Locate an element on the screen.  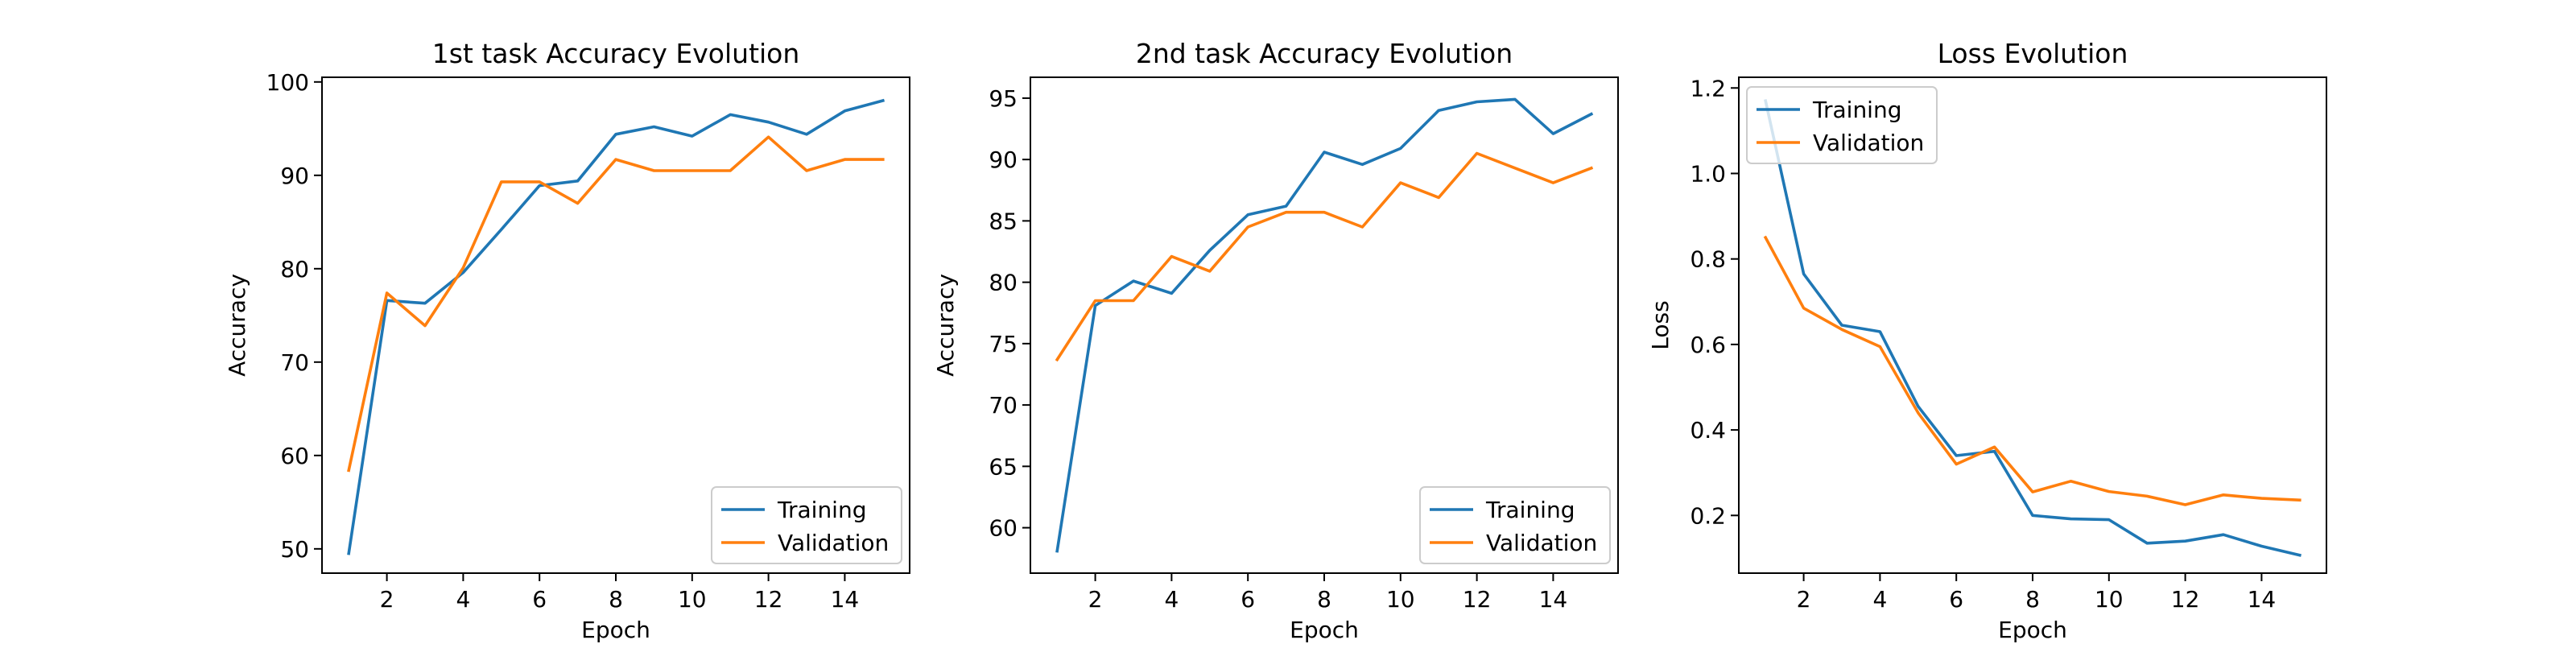
y-tick-label: 0.8 is located at coordinates (1708, 260).